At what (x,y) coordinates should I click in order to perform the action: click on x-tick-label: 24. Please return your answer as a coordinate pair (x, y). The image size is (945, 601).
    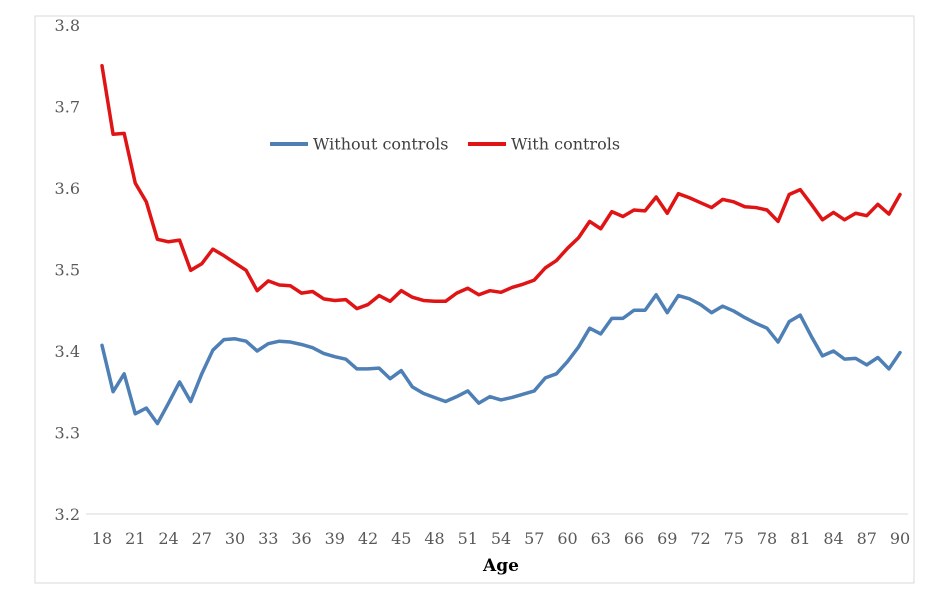
    Looking at the image, I should click on (168, 538).